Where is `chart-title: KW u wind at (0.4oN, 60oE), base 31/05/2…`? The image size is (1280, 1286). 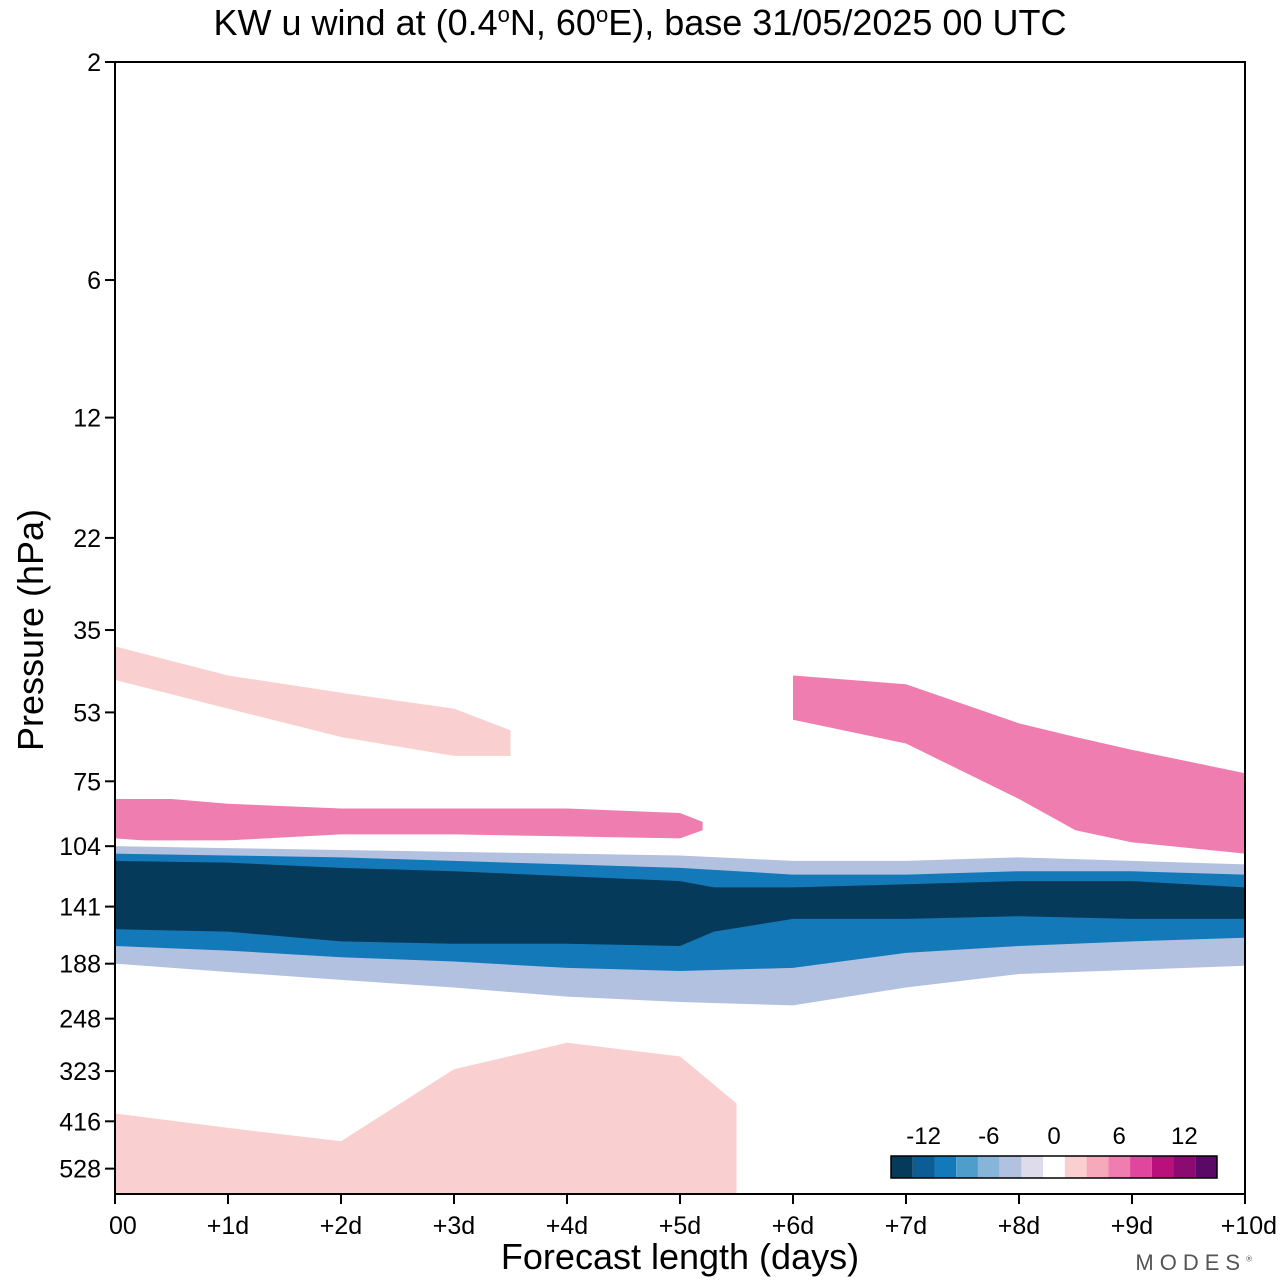 chart-title: KW u wind at (0.4oN, 60oE), base 31/05/2… is located at coordinates (640, 22).